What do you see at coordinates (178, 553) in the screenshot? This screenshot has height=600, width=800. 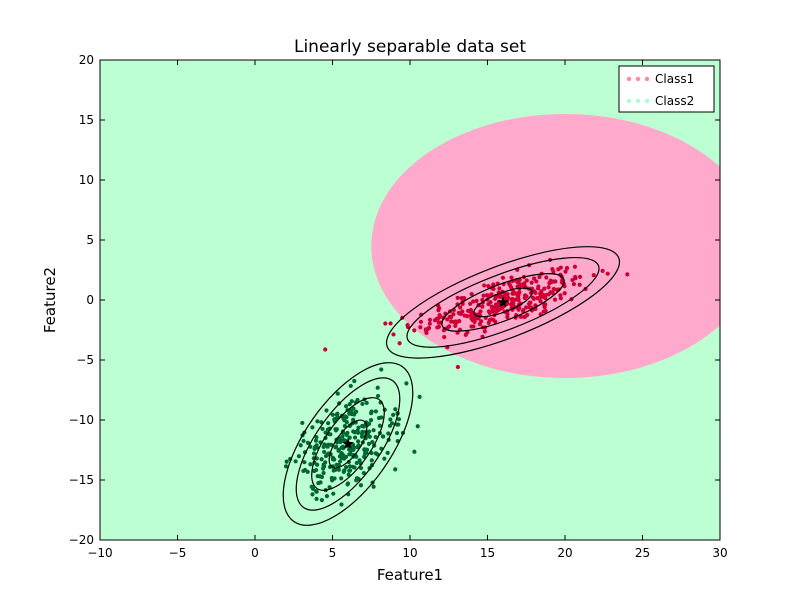 I see `x-tick-label: −5` at bounding box center [178, 553].